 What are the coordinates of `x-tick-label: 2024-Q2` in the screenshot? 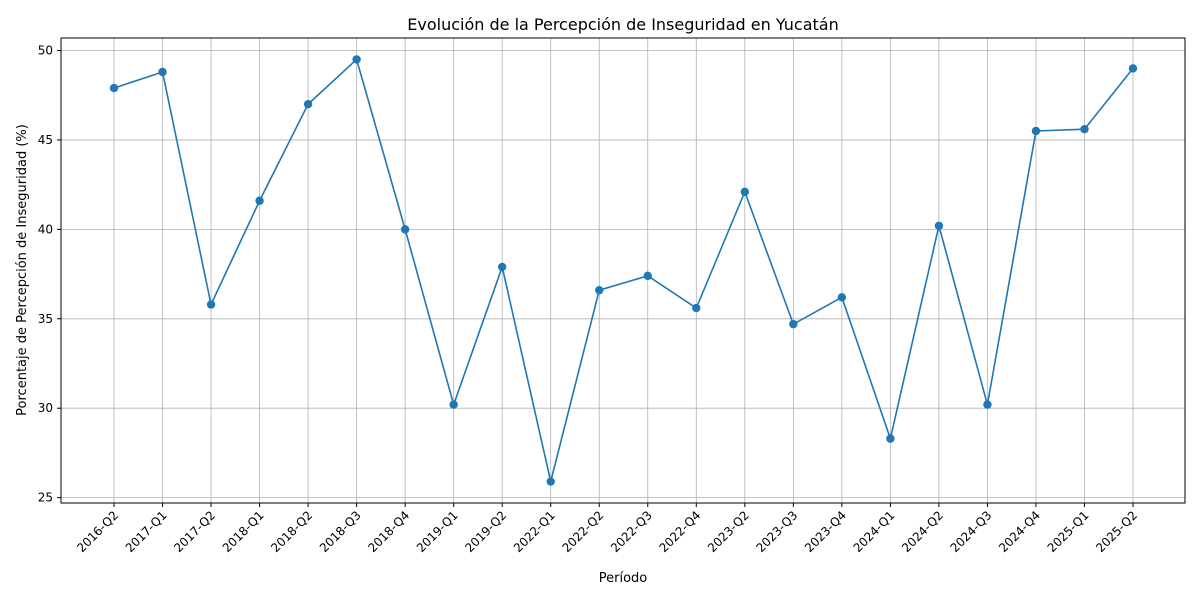 It's located at (922, 531).